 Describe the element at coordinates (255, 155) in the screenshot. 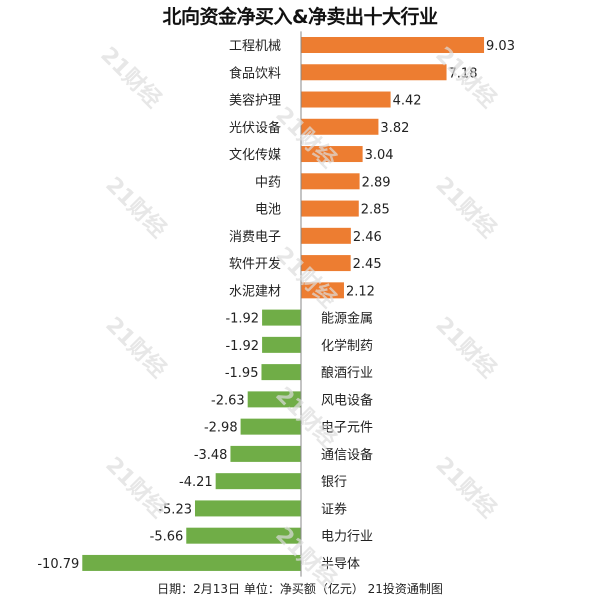

I see `category-label: 文化传媒` at that location.